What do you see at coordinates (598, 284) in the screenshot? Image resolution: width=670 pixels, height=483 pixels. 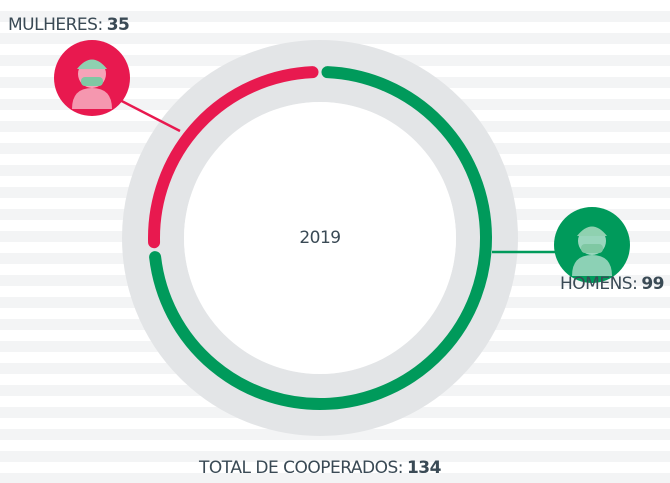 I see `series-name: HOMENS:` at bounding box center [598, 284].